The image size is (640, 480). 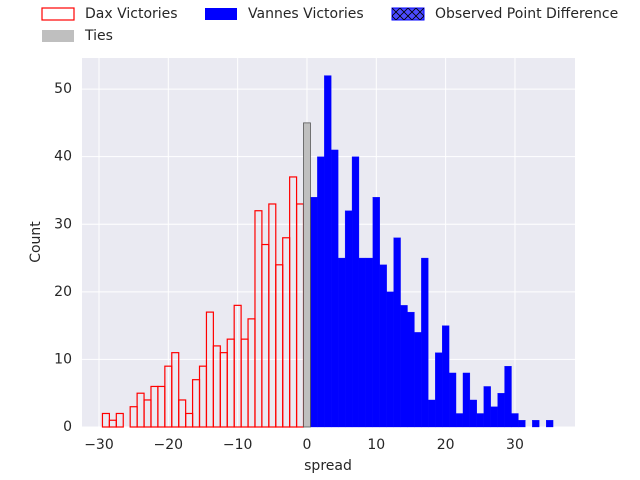 I want to click on x-tick-label: 20, so click(x=446, y=445).